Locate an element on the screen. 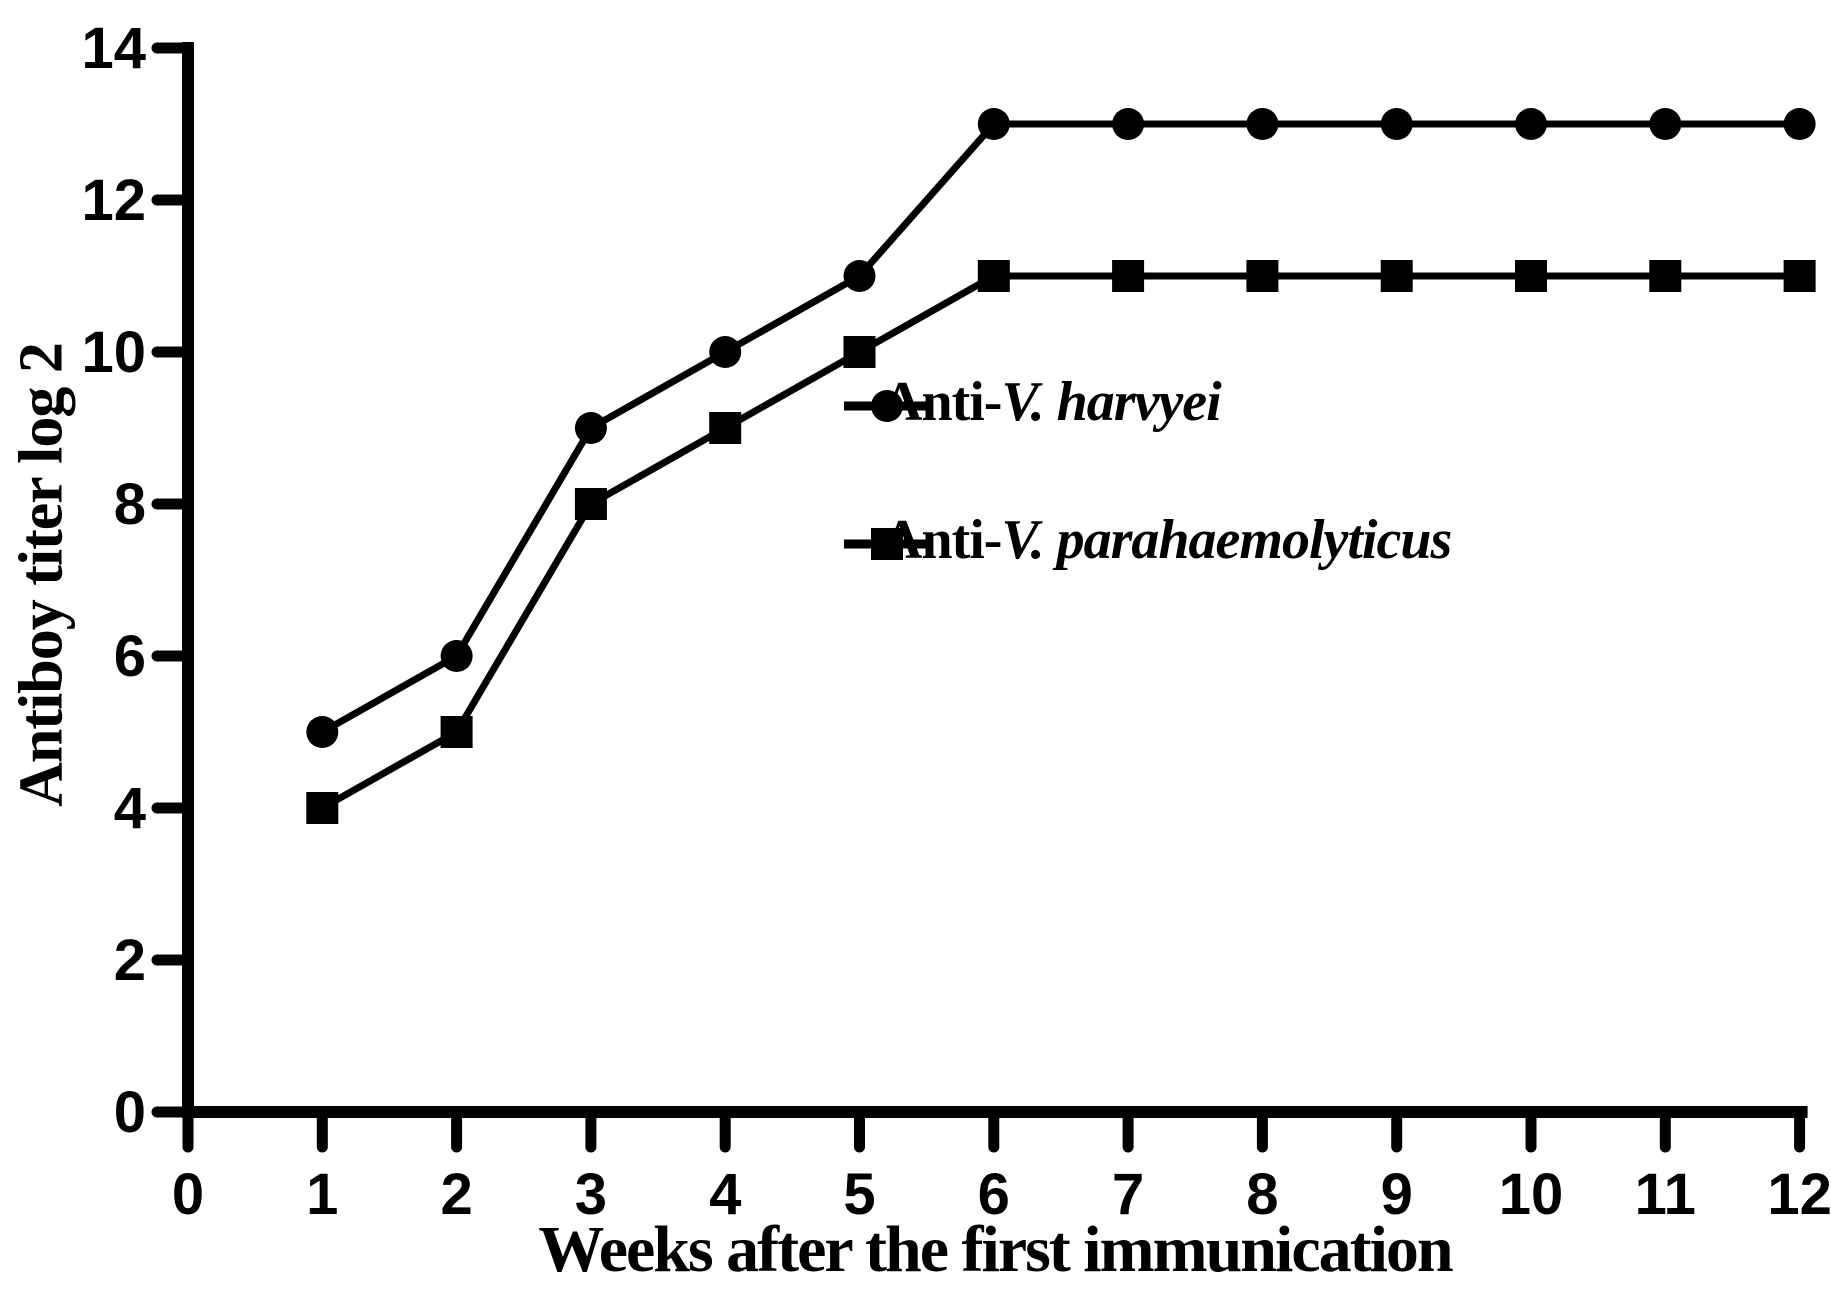 This screenshot has height=1293, width=1831. y-tick-label: 2 is located at coordinates (130, 960).